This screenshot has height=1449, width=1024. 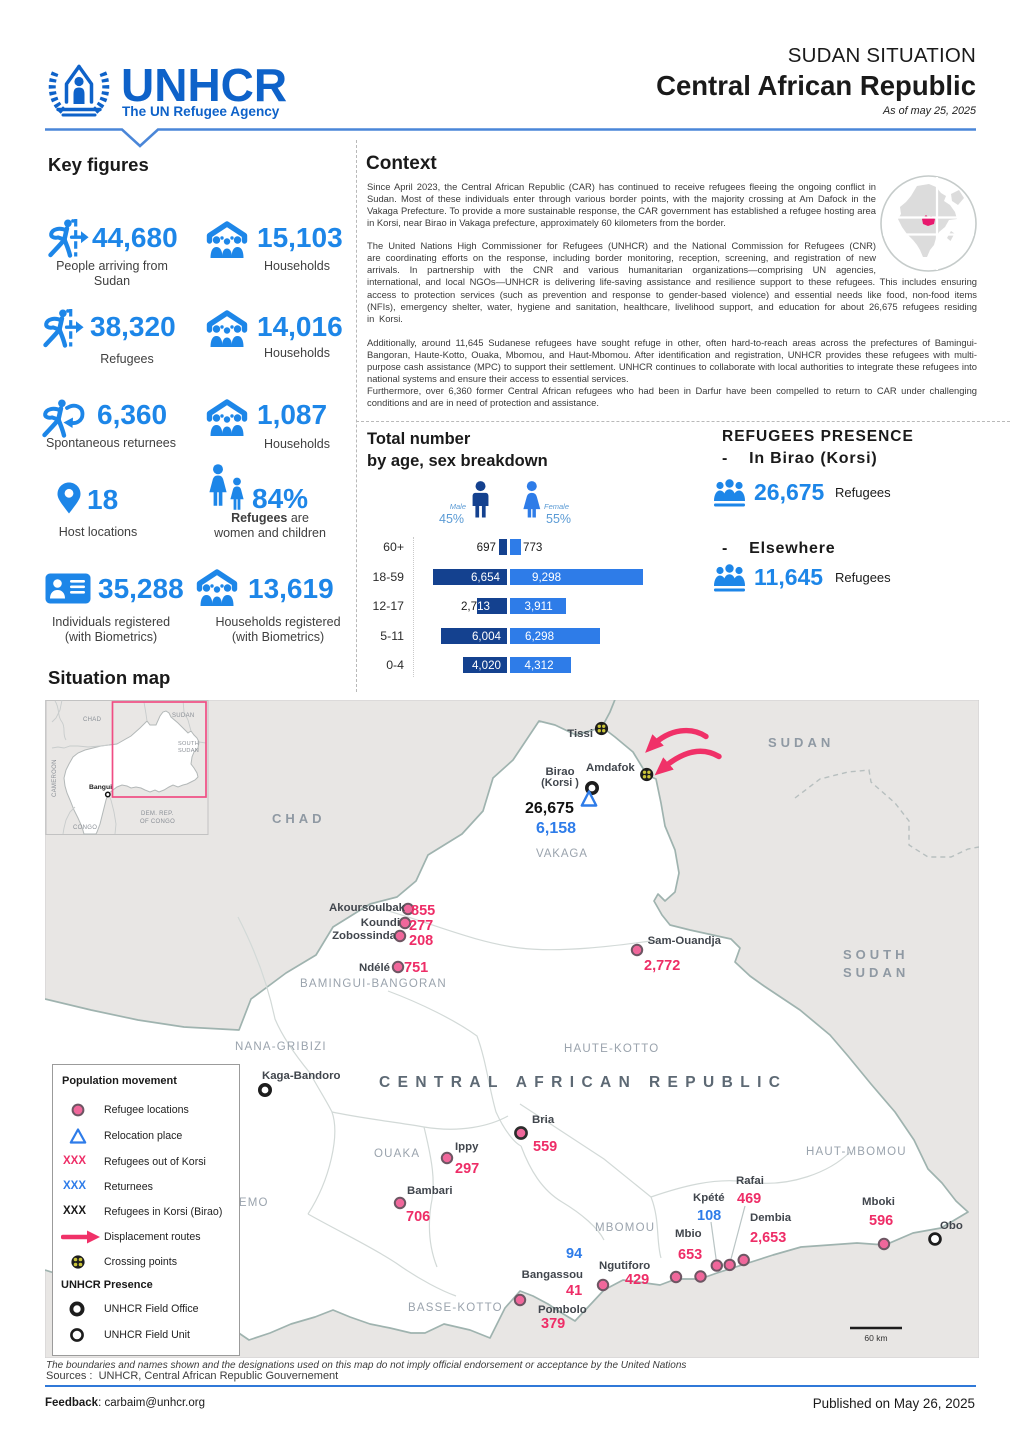 I want to click on svg-text: 751, so click(x=416, y=968).